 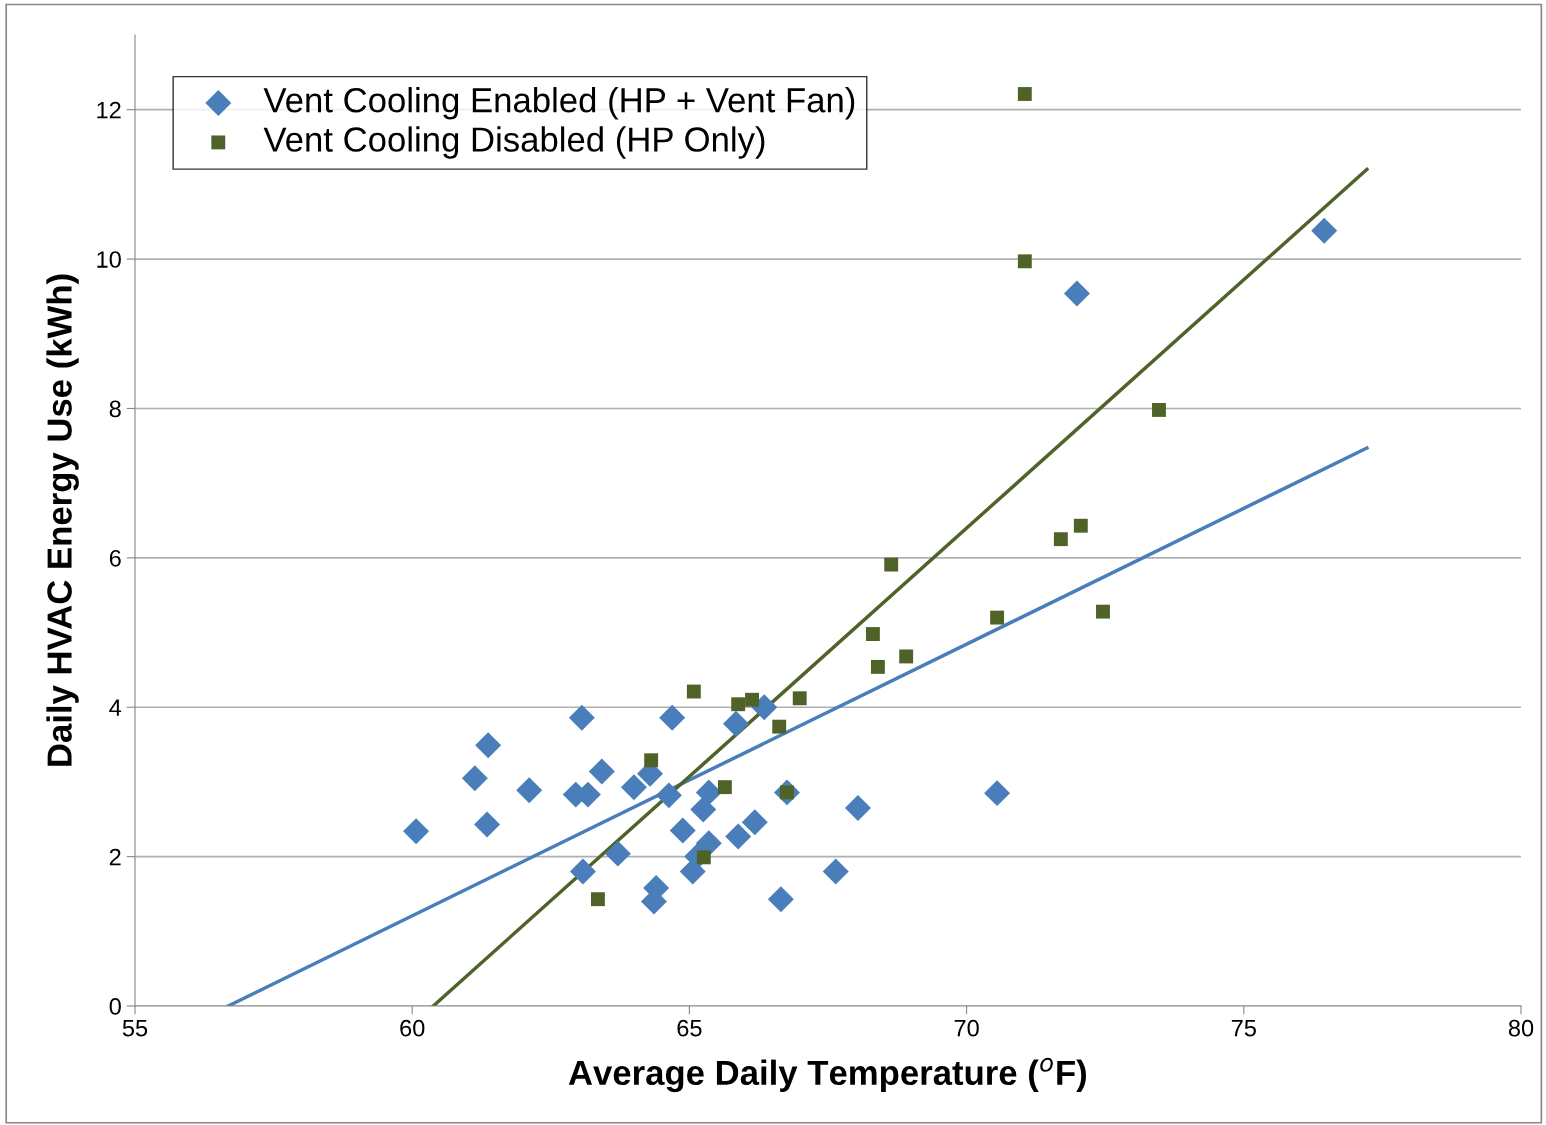 I want to click on y-axis-title: Daily HVAC Energy Use (kWh), so click(x=62, y=520).